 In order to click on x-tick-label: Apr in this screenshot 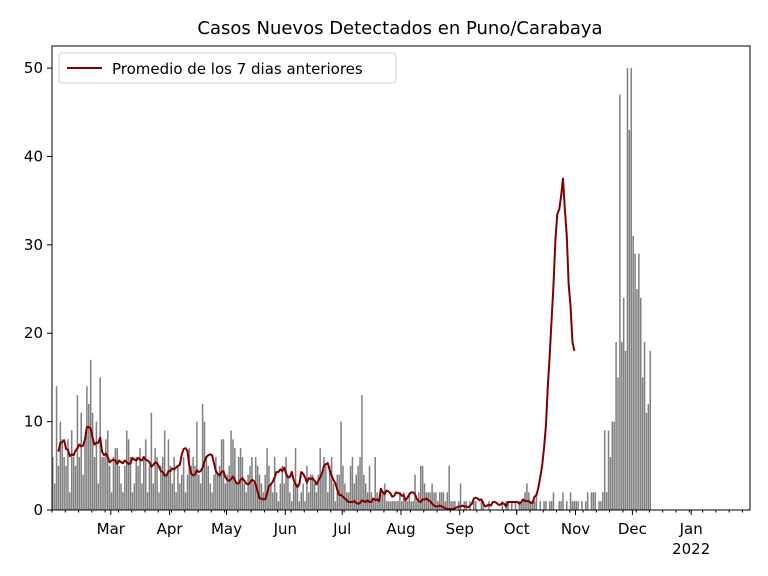, I will do `click(170, 529)`.